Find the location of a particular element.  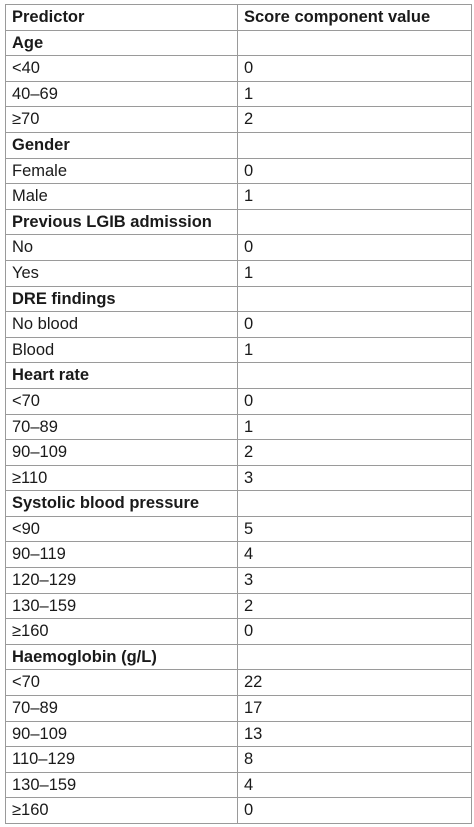

predictor-category-cell: 90–119 is located at coordinates (121, 555).